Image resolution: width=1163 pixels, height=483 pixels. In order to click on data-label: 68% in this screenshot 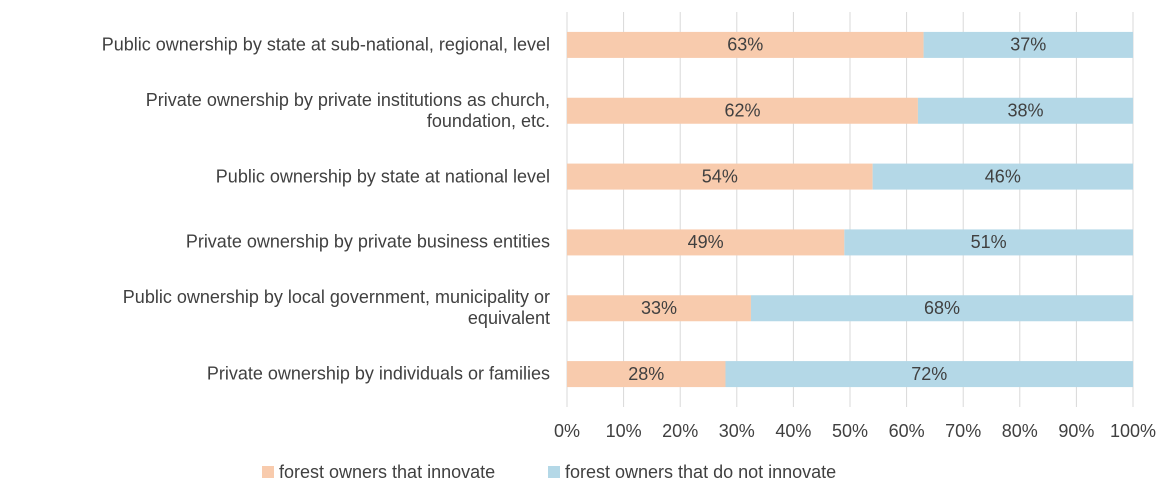, I will do `click(942, 308)`.